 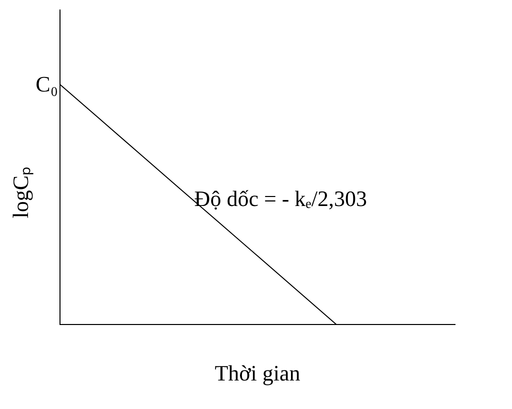 What do you see at coordinates (280, 199) in the screenshot?
I see `annotation: Độ dốc = - kₑ/2,303` at bounding box center [280, 199].